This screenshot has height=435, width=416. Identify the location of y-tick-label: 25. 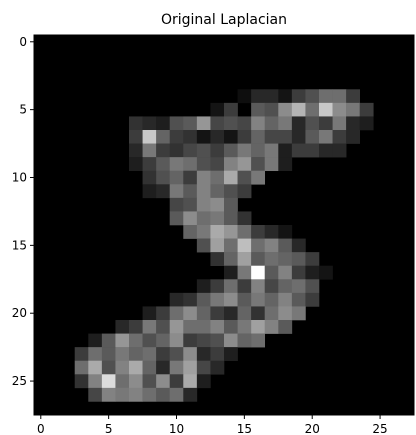
(19, 381).